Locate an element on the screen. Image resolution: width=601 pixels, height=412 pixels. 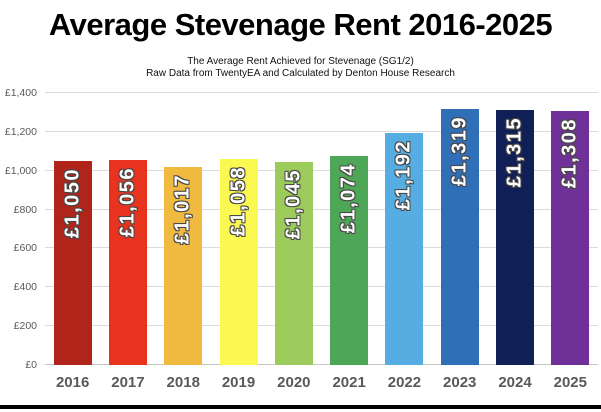
x-axis-label-2022: 2022 is located at coordinates (404, 382).